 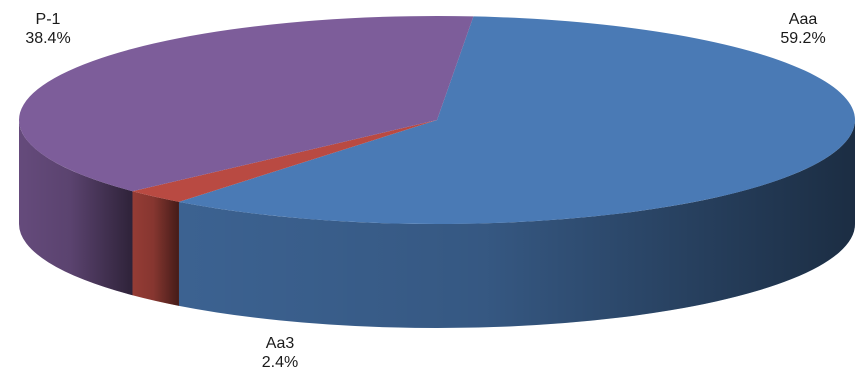 I want to click on pie-side-shading-p1, so click(x=76, y=208).